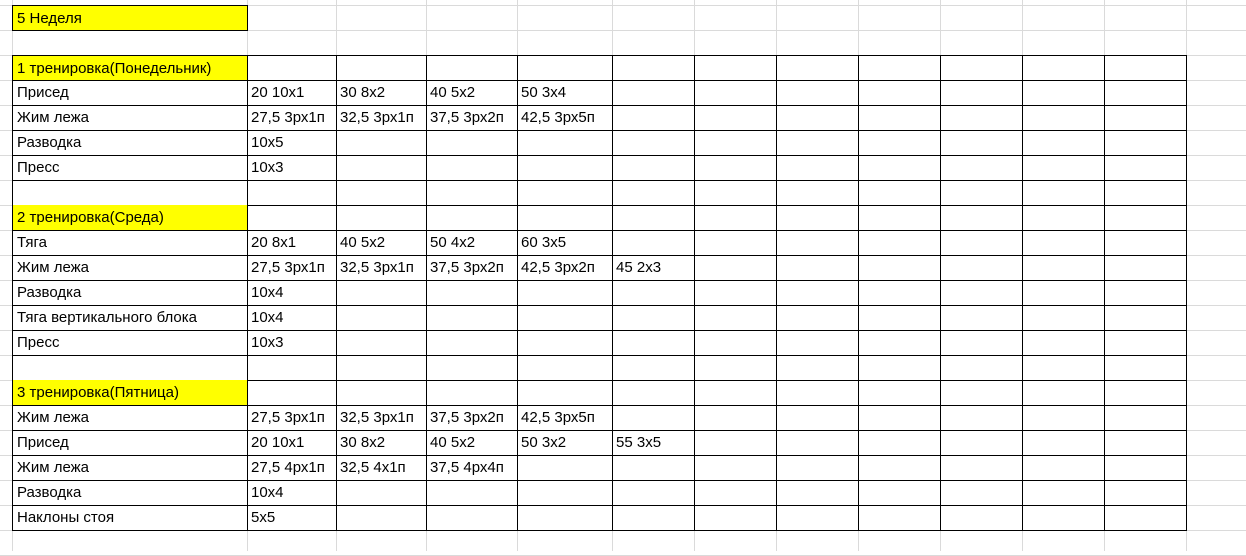  What do you see at coordinates (565, 93) in the screenshot?
I see `data-cell: 50 3x4` at bounding box center [565, 93].